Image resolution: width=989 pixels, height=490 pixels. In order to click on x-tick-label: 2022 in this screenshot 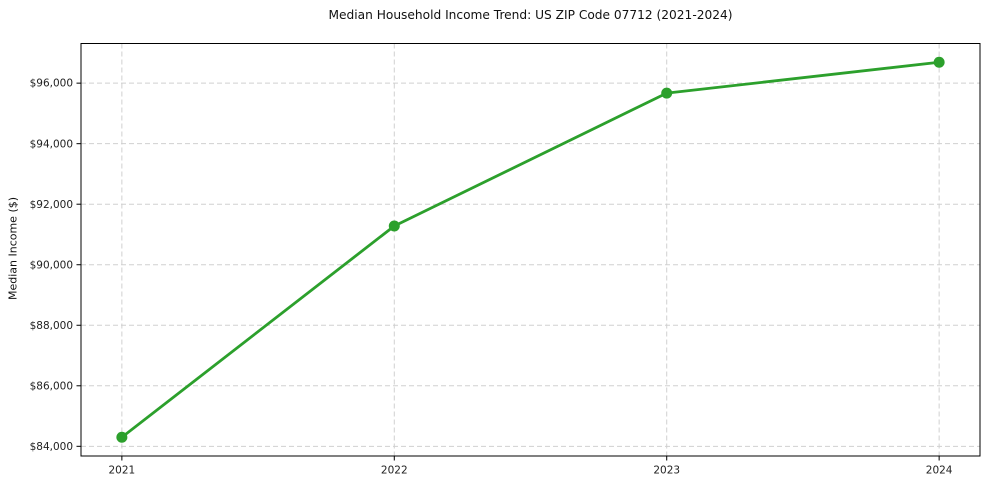, I will do `click(394, 471)`.